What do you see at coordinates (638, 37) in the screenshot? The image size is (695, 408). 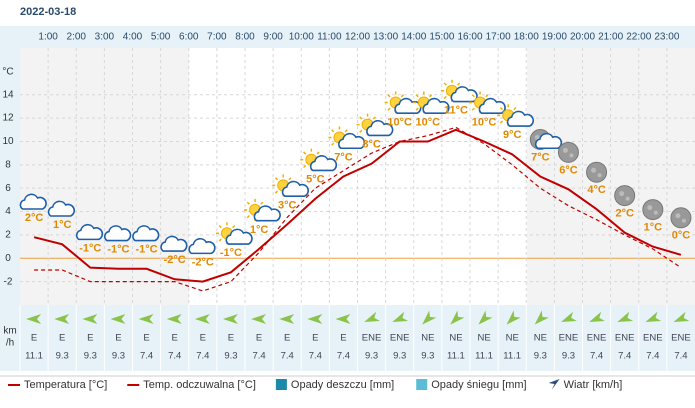 I see `x-tick-label: 22:00` at bounding box center [638, 37].